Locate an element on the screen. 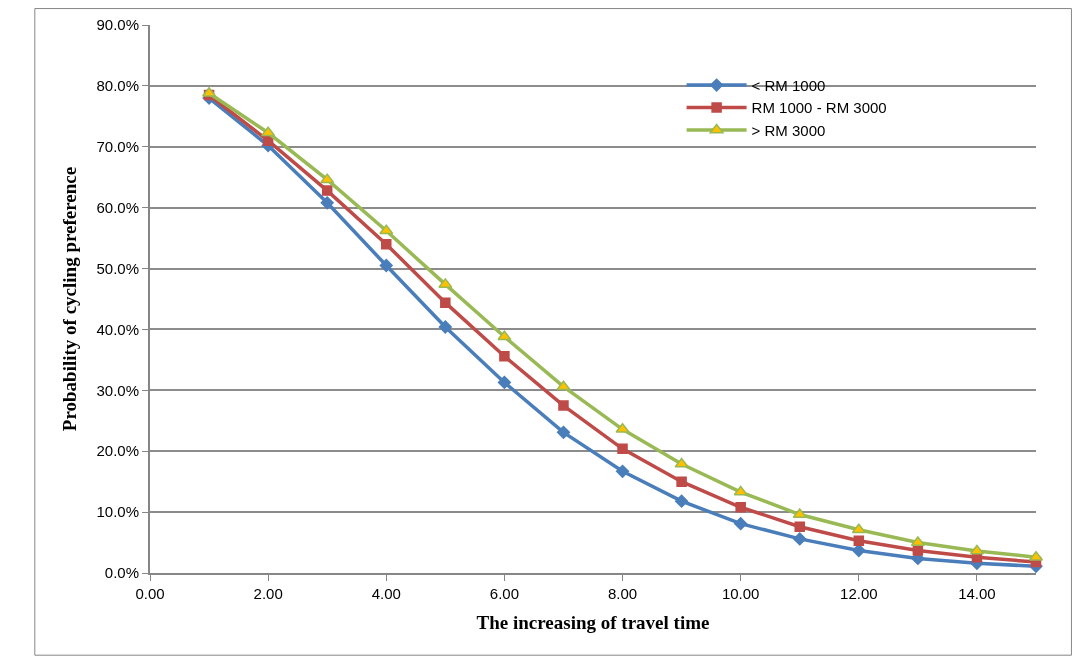 Image resolution: width=1086 pixels, height=668 pixels. y-tick-label: 90.0% is located at coordinates (117, 25).